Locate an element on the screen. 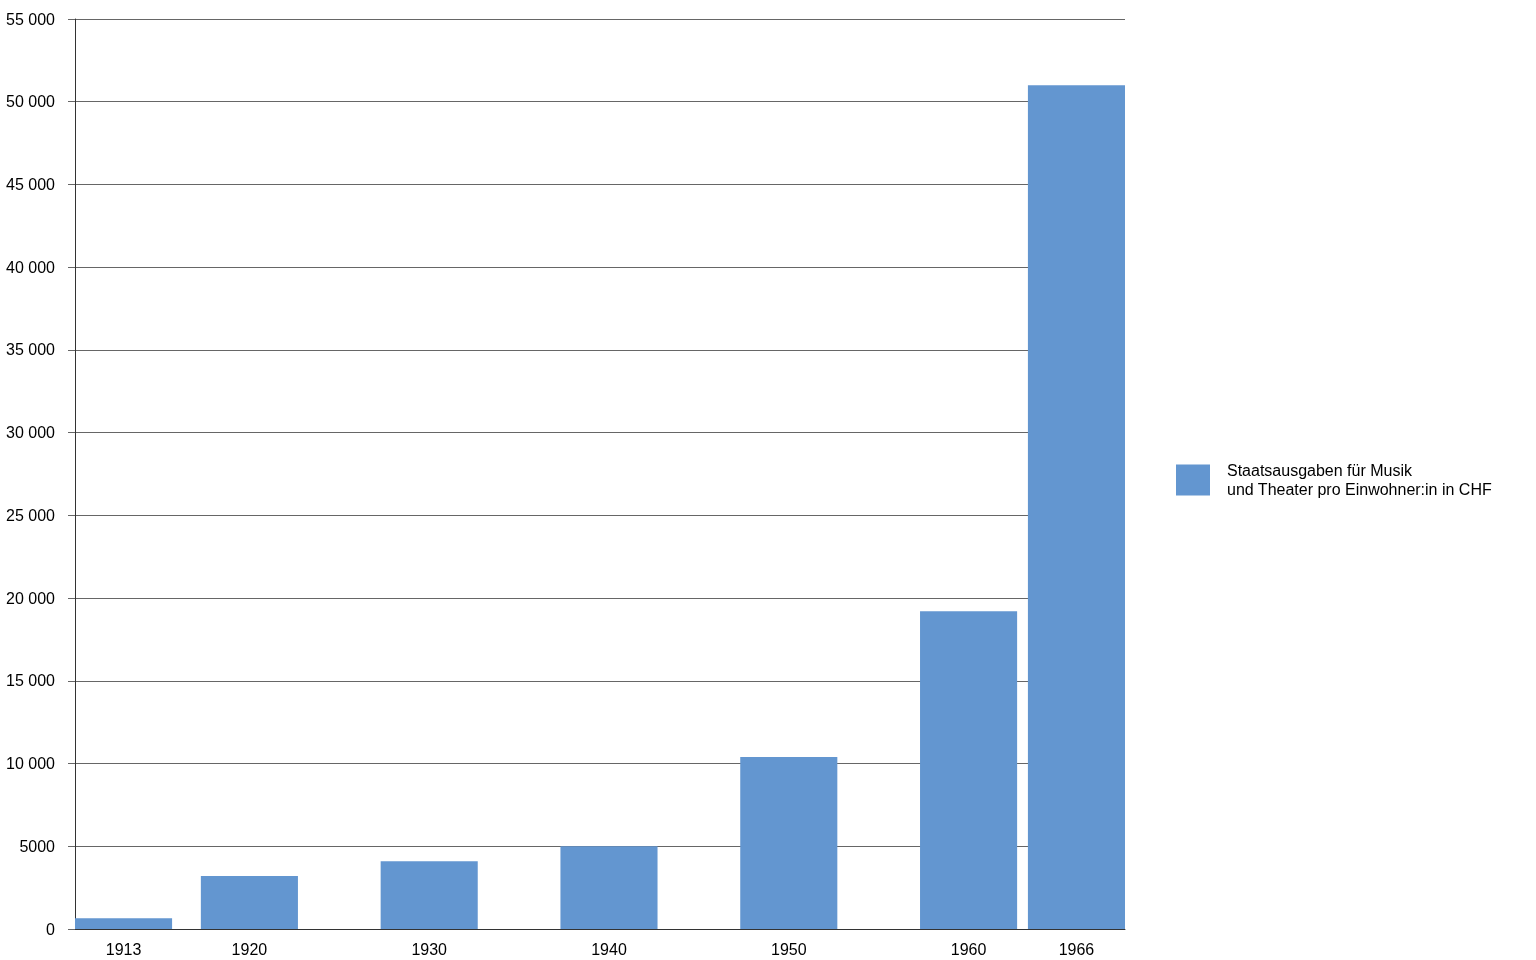  y-tick-label: 10 000 is located at coordinates (31, 764).